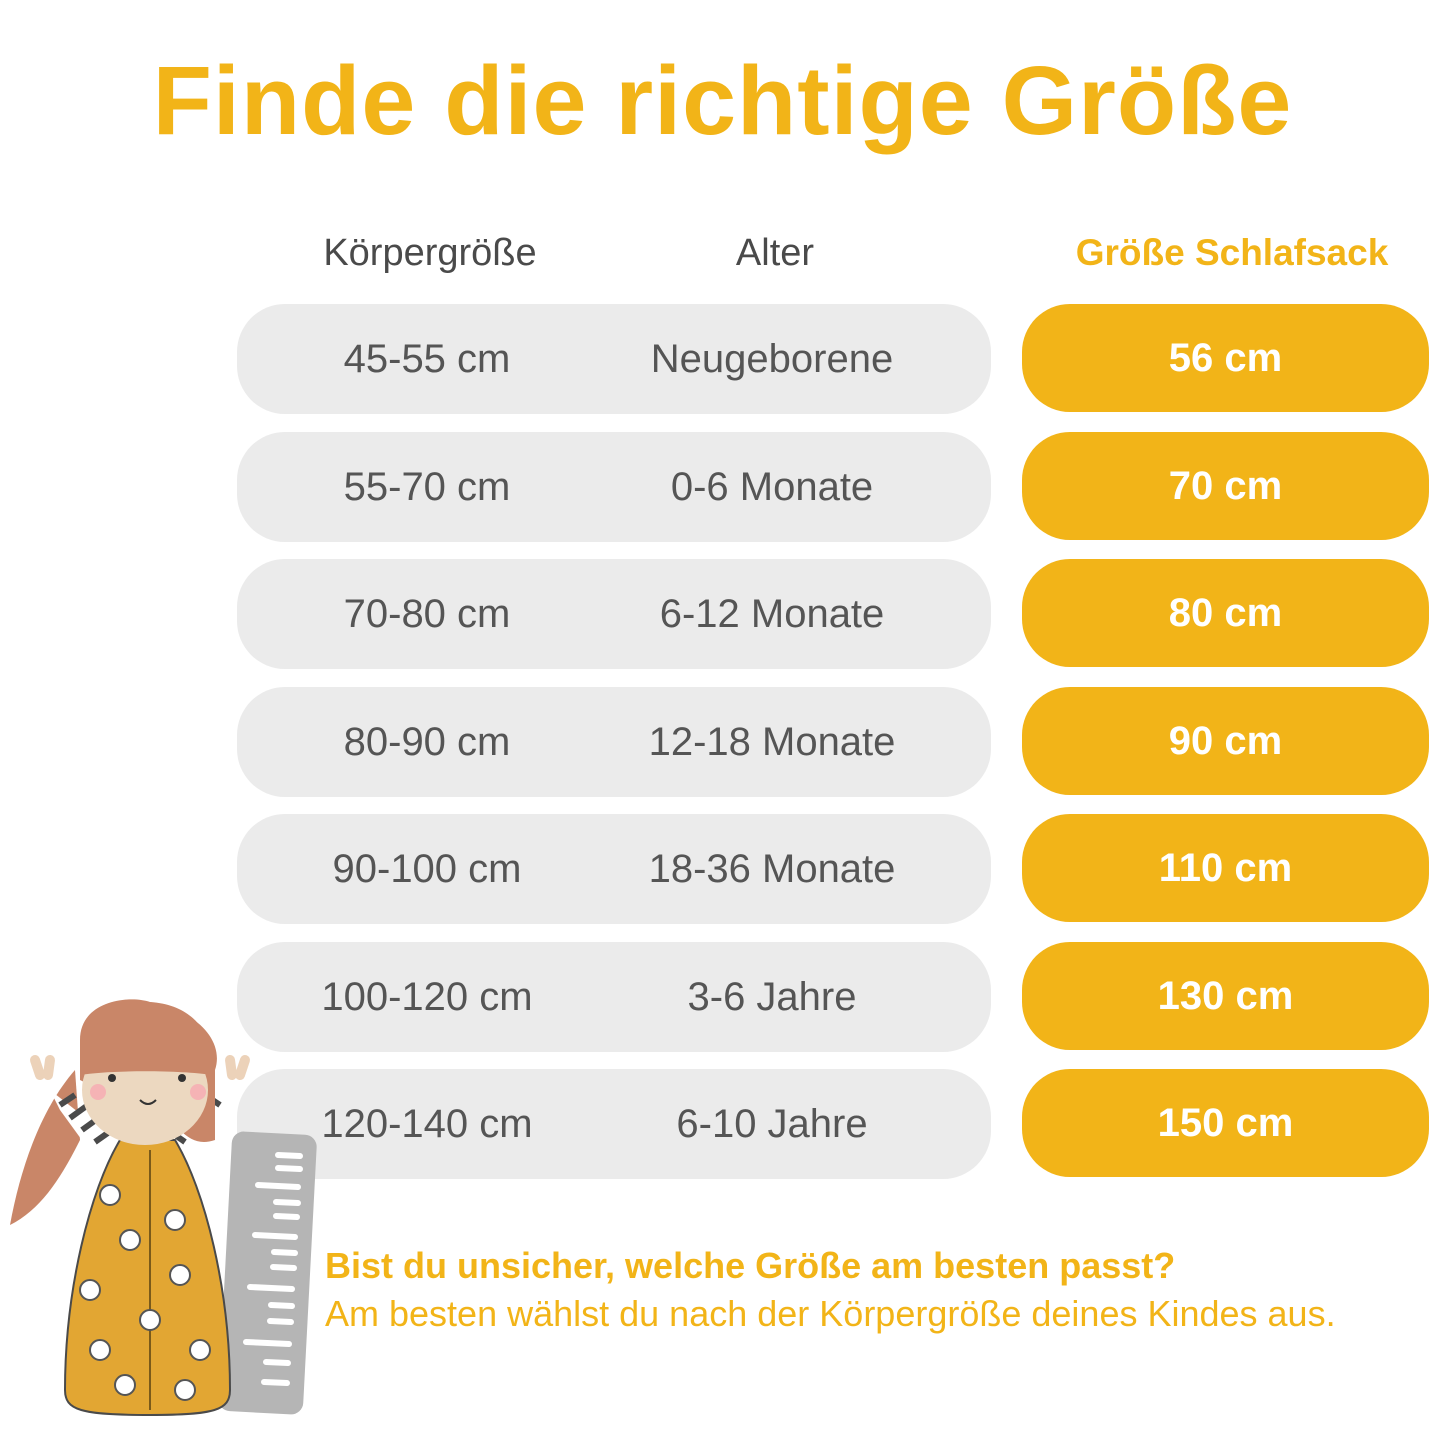 The width and height of the screenshot is (1445, 1445). Describe the element at coordinates (1225, 740) in the screenshot. I see `size-badge: 90 cm` at that location.